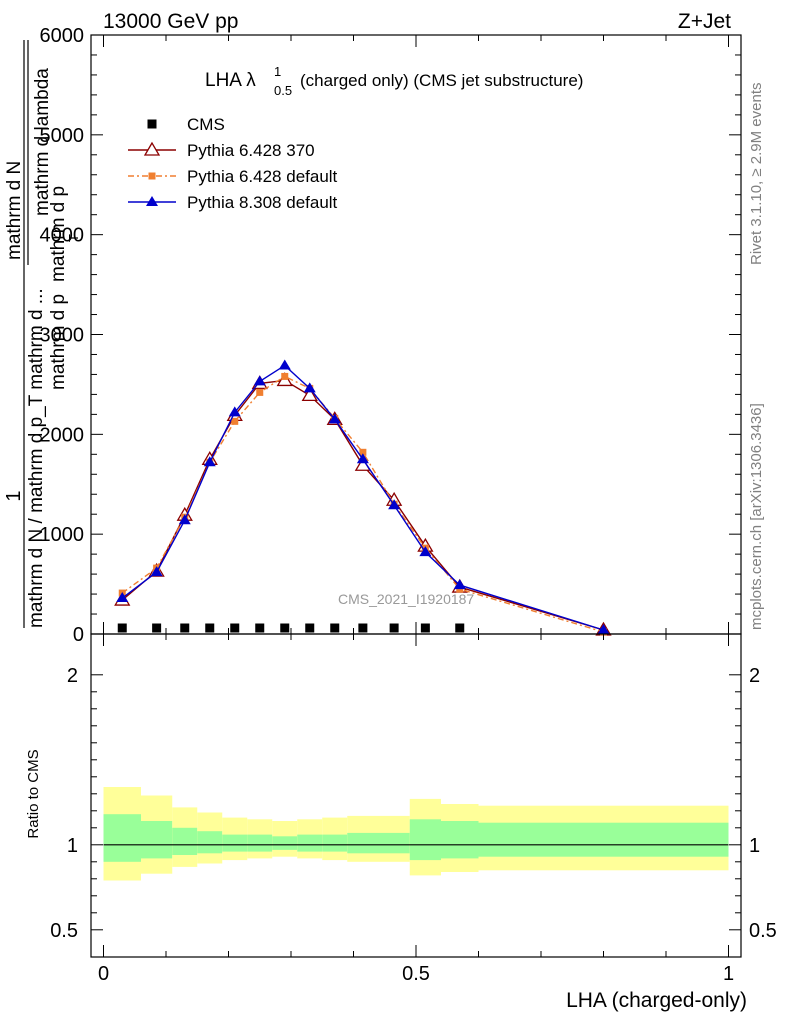  Describe the element at coordinates (416, 974) in the screenshot. I see `x-tick-label: 0.5` at that location.